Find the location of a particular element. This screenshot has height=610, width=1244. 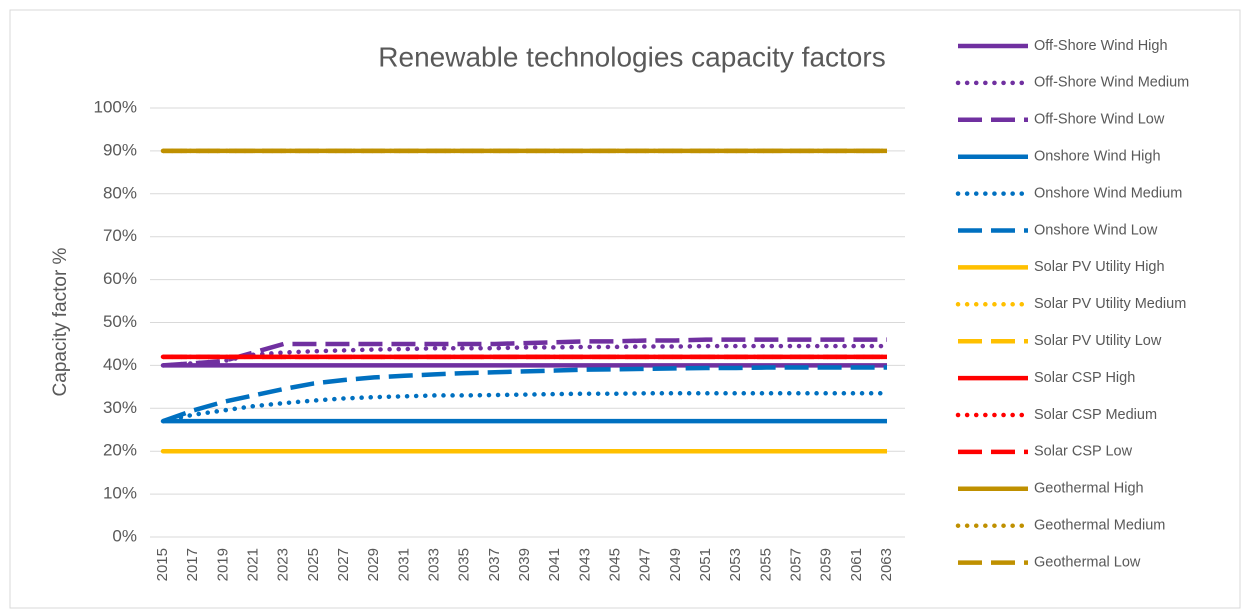

legend-label: Off-Shore Wind High is located at coordinates (1101, 46).